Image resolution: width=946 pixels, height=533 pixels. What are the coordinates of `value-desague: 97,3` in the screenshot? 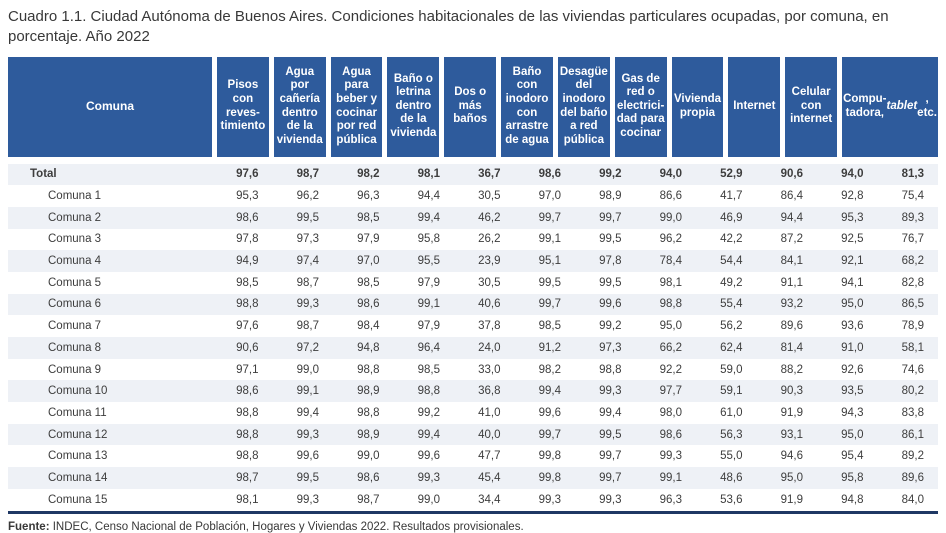 It's located at (610, 347).